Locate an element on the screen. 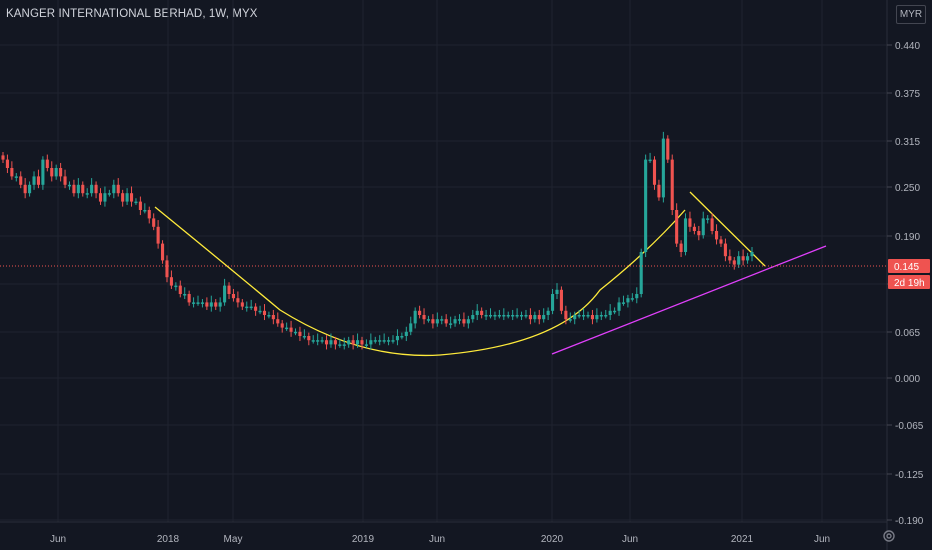  time-tick-label: 2021 is located at coordinates (742, 539).